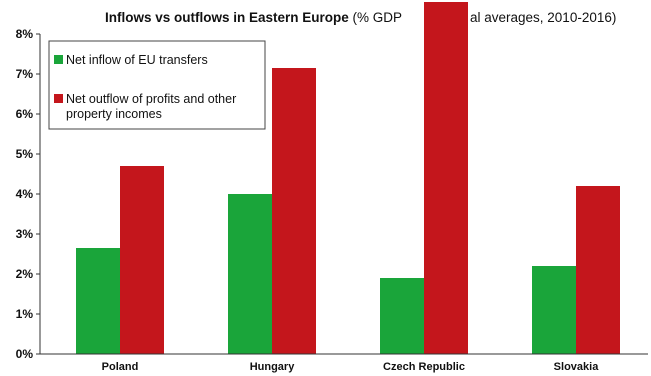 Image resolution: width=651 pixels, height=376 pixels. Describe the element at coordinates (120, 367) in the screenshot. I see `x-tick-label: Poland` at that location.